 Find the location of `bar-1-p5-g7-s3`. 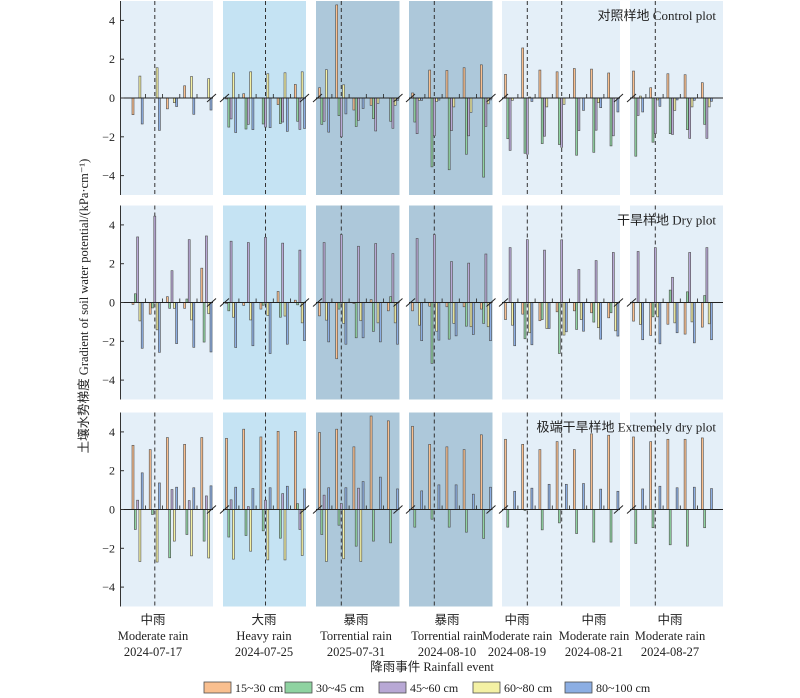

bar-1-p5-g7-s3 is located at coordinates (613, 117).